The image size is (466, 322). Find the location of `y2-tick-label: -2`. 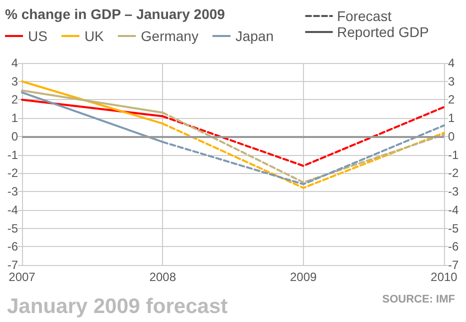

y2-tick-label: -2 is located at coordinates (453, 173).